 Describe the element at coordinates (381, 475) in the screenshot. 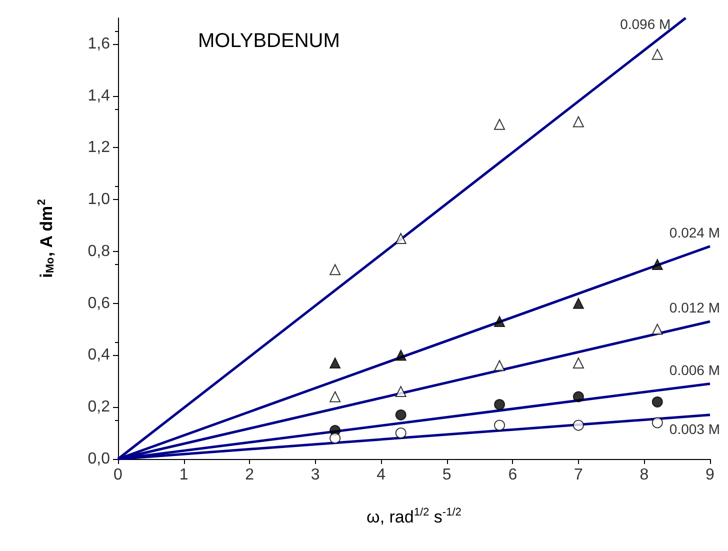

I see `x-tick-label: 4` at that location.